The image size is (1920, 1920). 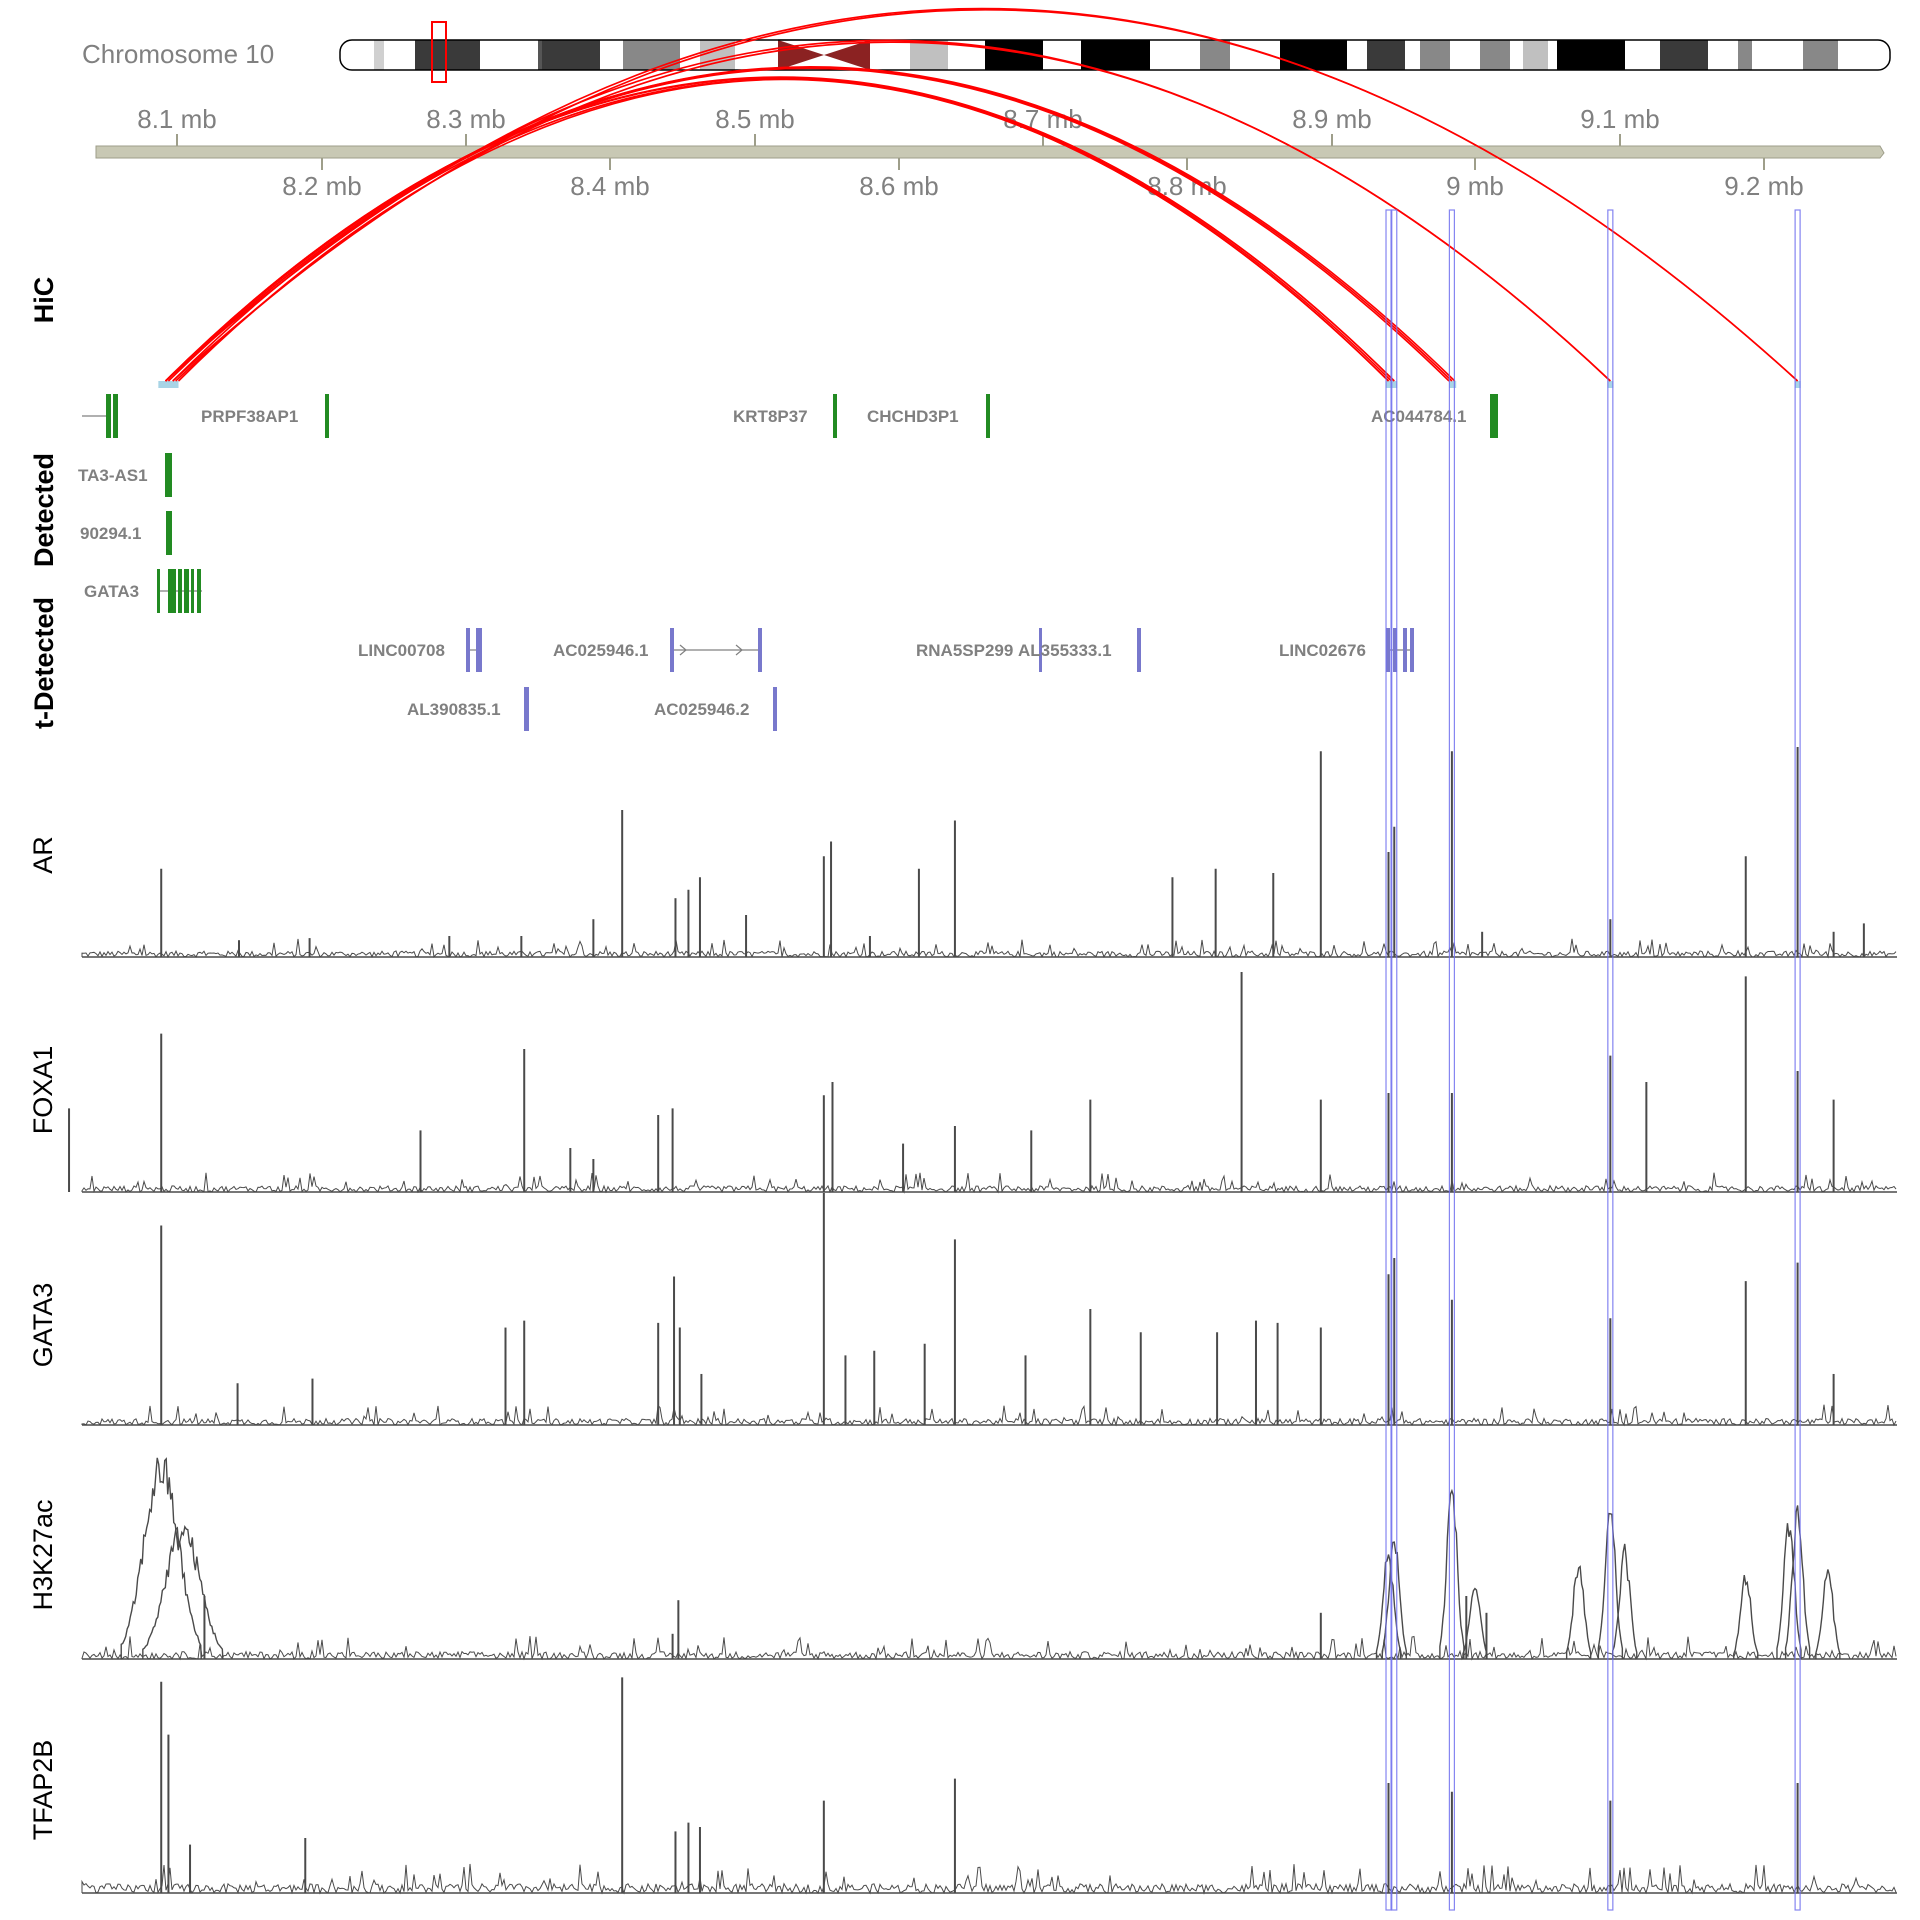 What do you see at coordinates (1332, 119) in the screenshot?
I see `tick-label-top: 8.9 mb` at bounding box center [1332, 119].